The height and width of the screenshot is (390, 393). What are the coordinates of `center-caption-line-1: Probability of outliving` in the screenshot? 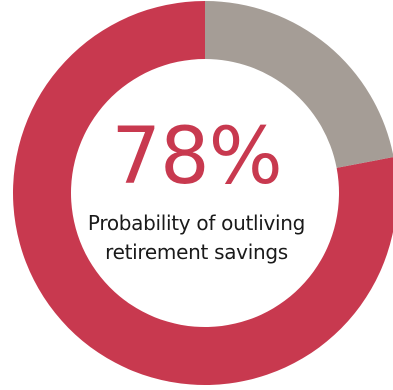 It's located at (196, 223).